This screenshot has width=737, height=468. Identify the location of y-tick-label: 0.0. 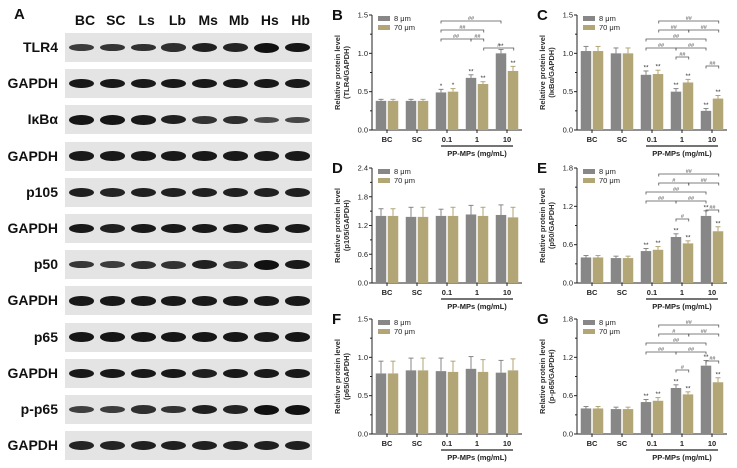
(568, 130).